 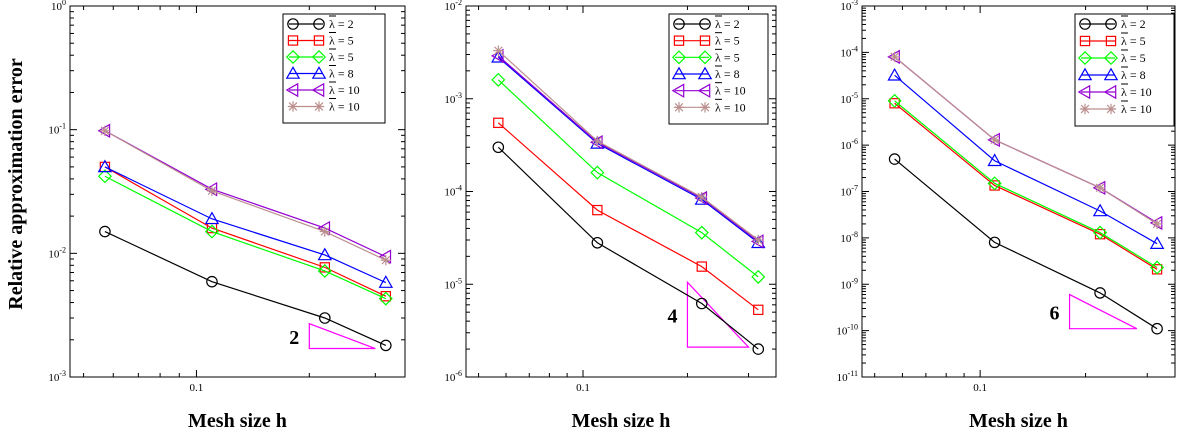 What do you see at coordinates (57, 252) in the screenshot?
I see `y-tick-label: 10⁻²` at bounding box center [57, 252].